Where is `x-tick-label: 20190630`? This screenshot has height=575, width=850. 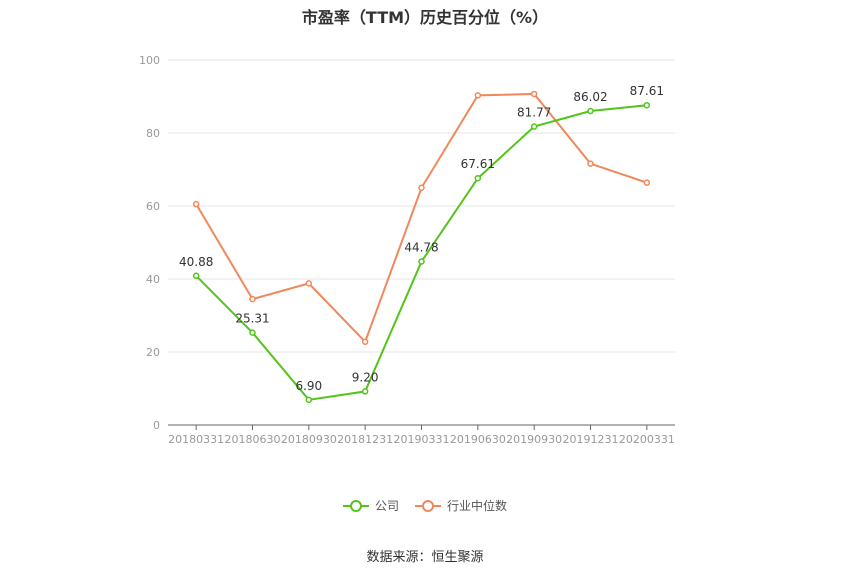 x-tick-label: 20190630 is located at coordinates (478, 439).